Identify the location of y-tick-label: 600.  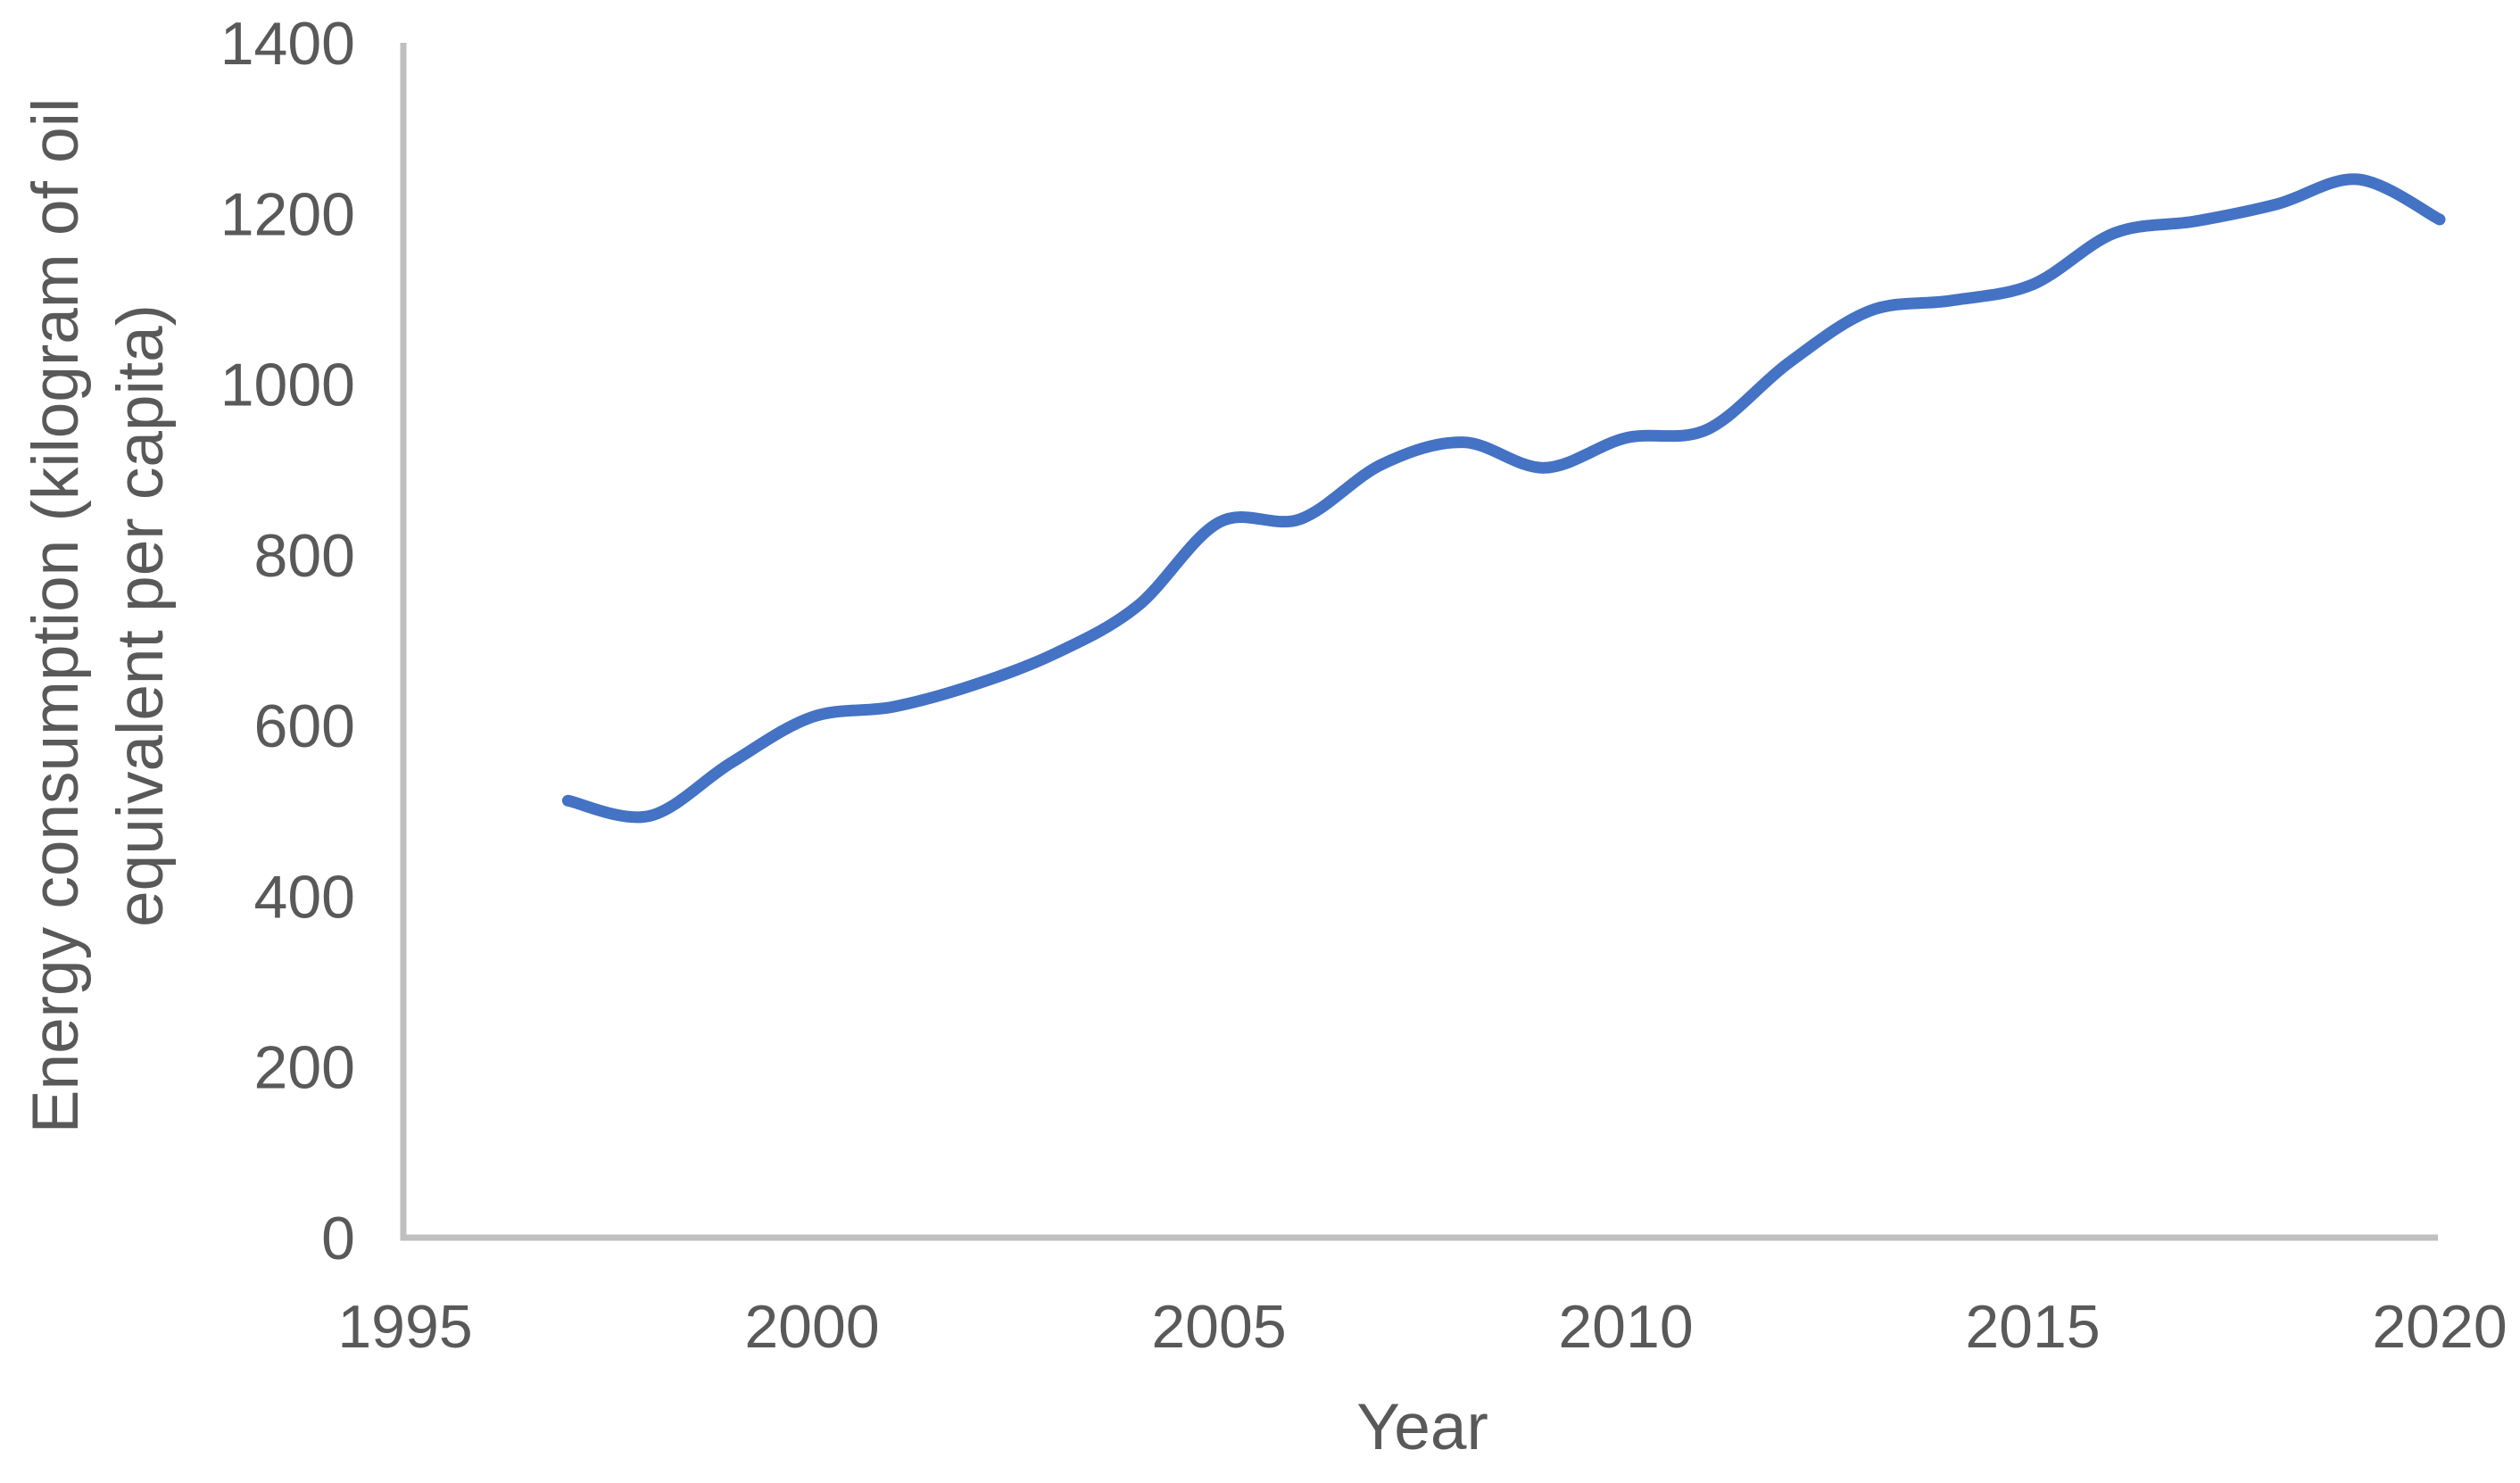
(304, 726).